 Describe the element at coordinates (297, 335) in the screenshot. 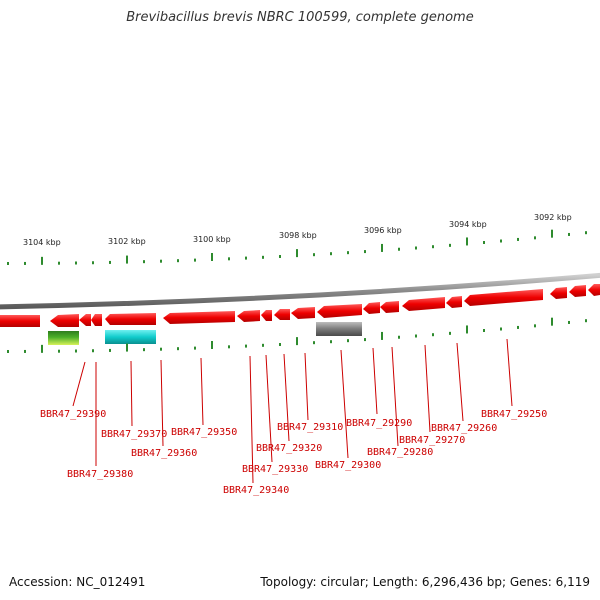

I see `lower-tick-row` at that location.